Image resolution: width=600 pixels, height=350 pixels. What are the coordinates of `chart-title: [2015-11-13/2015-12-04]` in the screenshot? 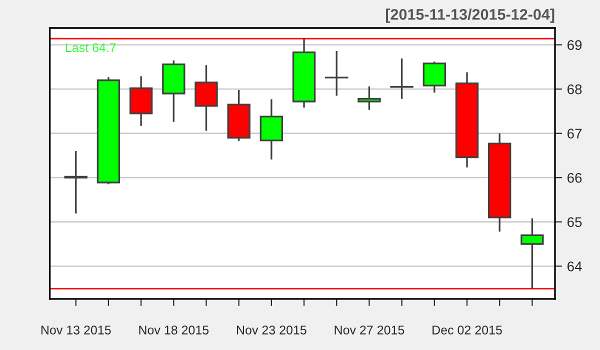 It's located at (470, 15).